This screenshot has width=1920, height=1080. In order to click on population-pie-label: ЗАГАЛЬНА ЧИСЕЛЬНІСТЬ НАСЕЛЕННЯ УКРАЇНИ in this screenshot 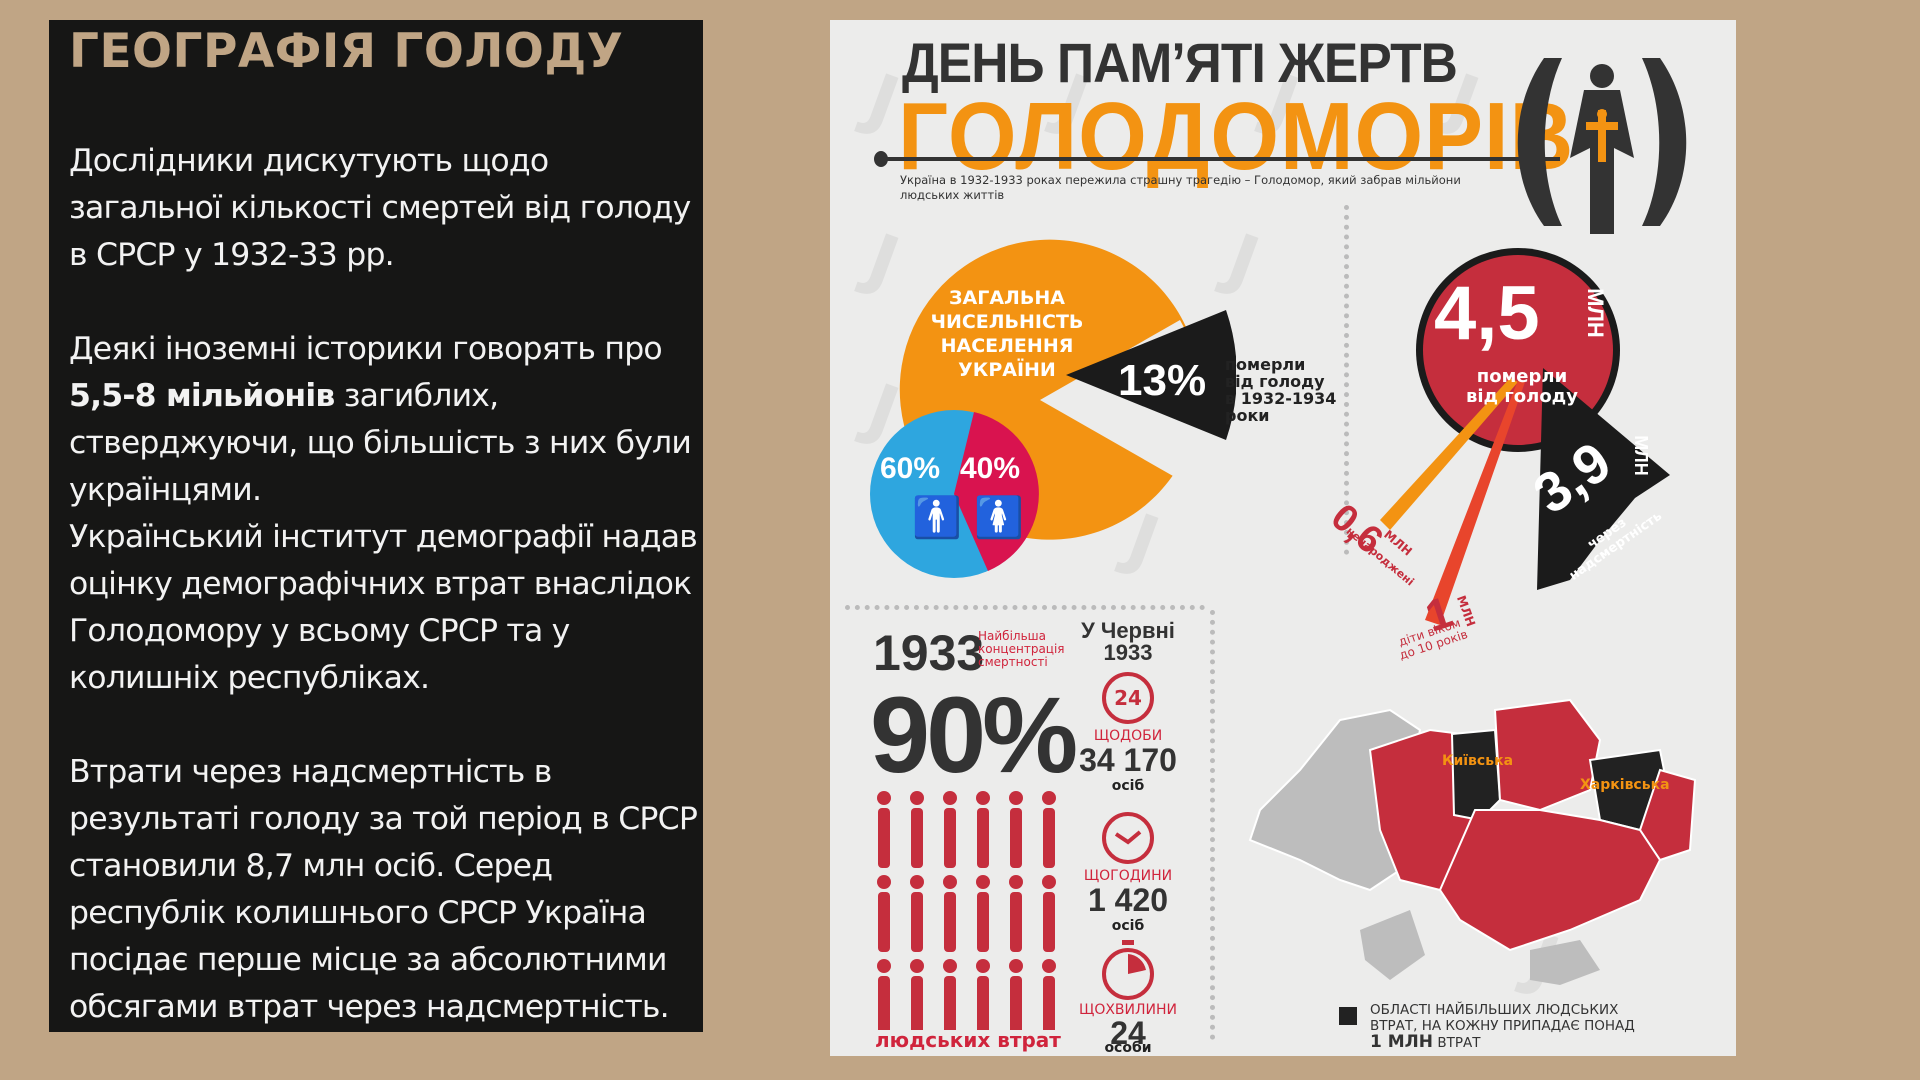, I will do `click(1007, 334)`.